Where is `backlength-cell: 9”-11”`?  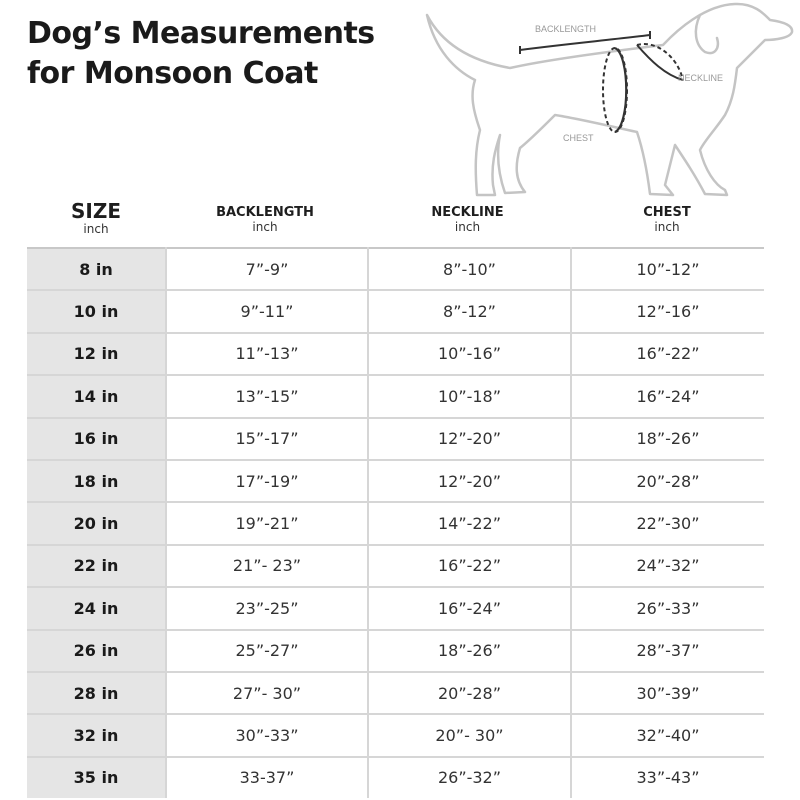 backlength-cell: 9”-11” is located at coordinates (267, 311).